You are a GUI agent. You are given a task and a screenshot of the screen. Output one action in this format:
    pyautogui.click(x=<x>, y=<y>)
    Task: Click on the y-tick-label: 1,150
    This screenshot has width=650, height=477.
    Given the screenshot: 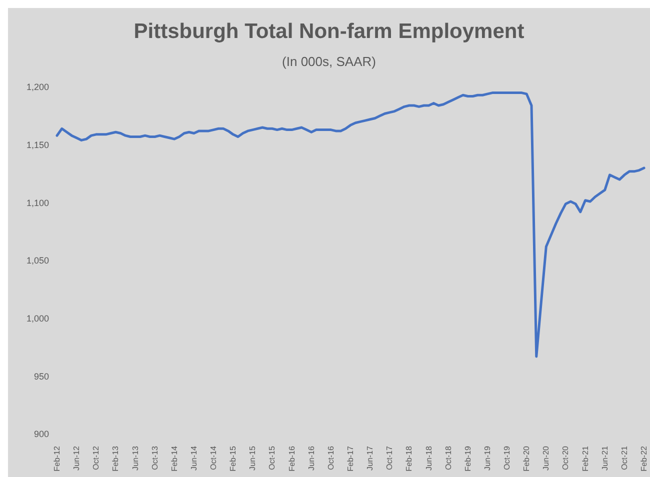 What is the action you would take?
    pyautogui.click(x=37, y=145)
    